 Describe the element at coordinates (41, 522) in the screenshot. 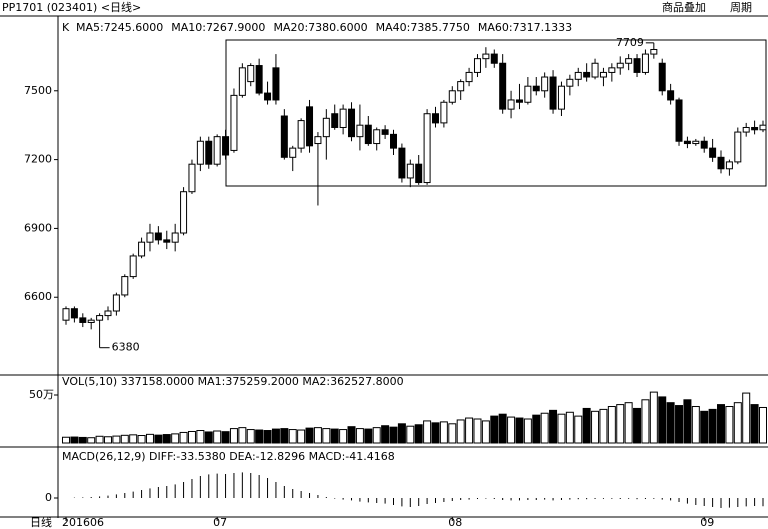

I see `period-label: 日线` at that location.